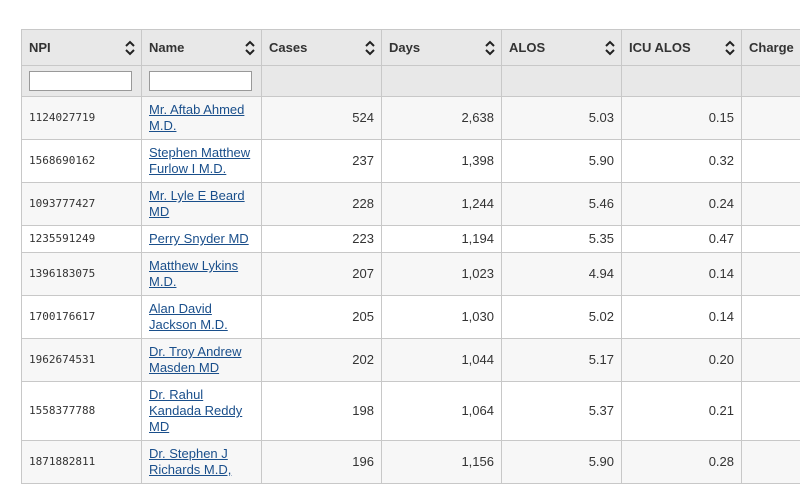 The width and height of the screenshot is (800, 500). What do you see at coordinates (770, 118) in the screenshot?
I see `number-cell: $20` at bounding box center [770, 118].